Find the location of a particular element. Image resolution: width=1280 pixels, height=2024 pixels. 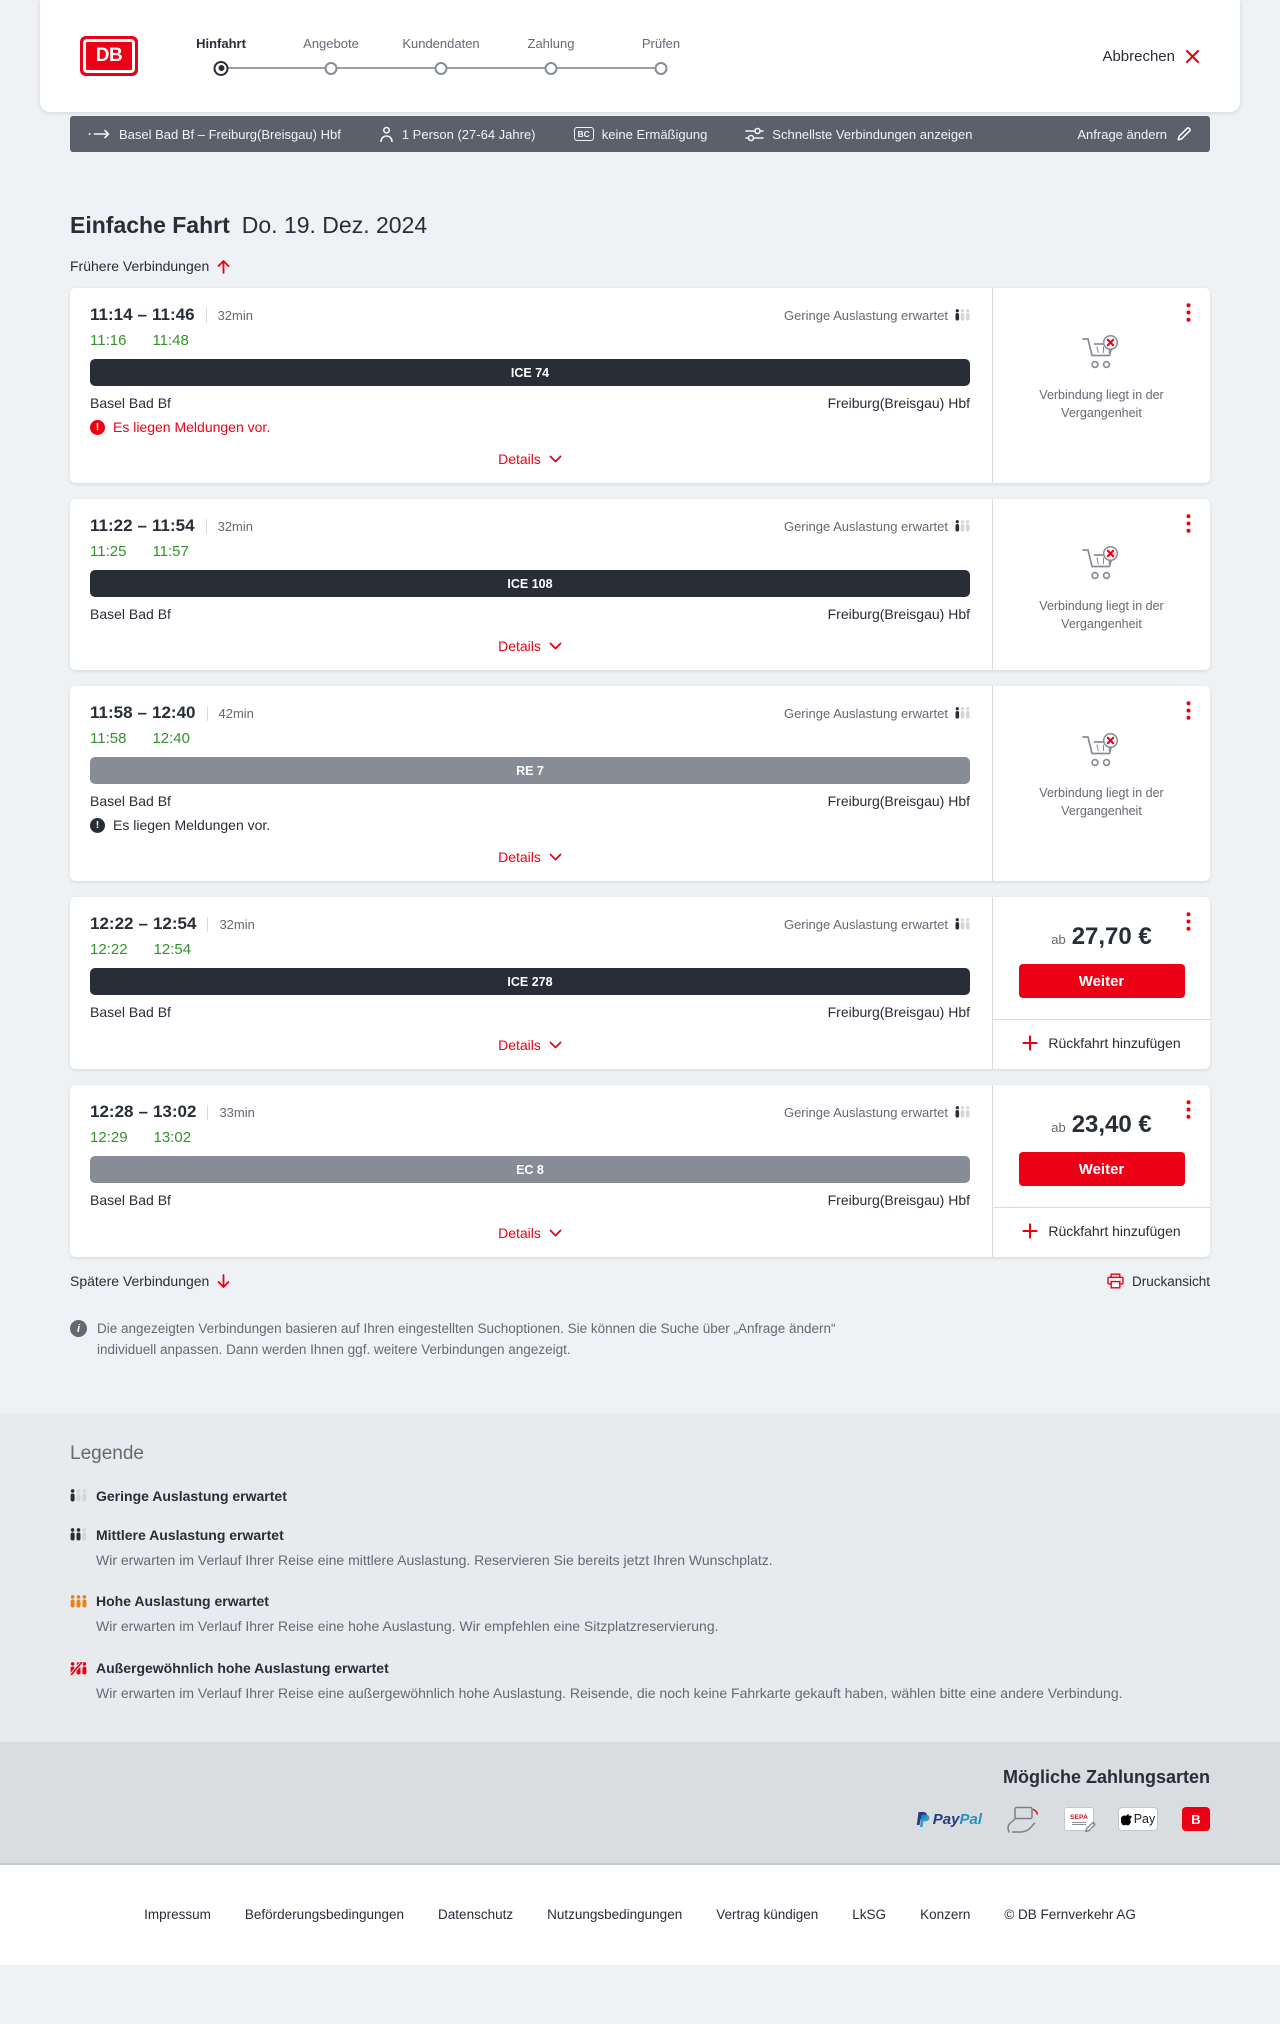

connection-duration: 42min is located at coordinates (236, 713).